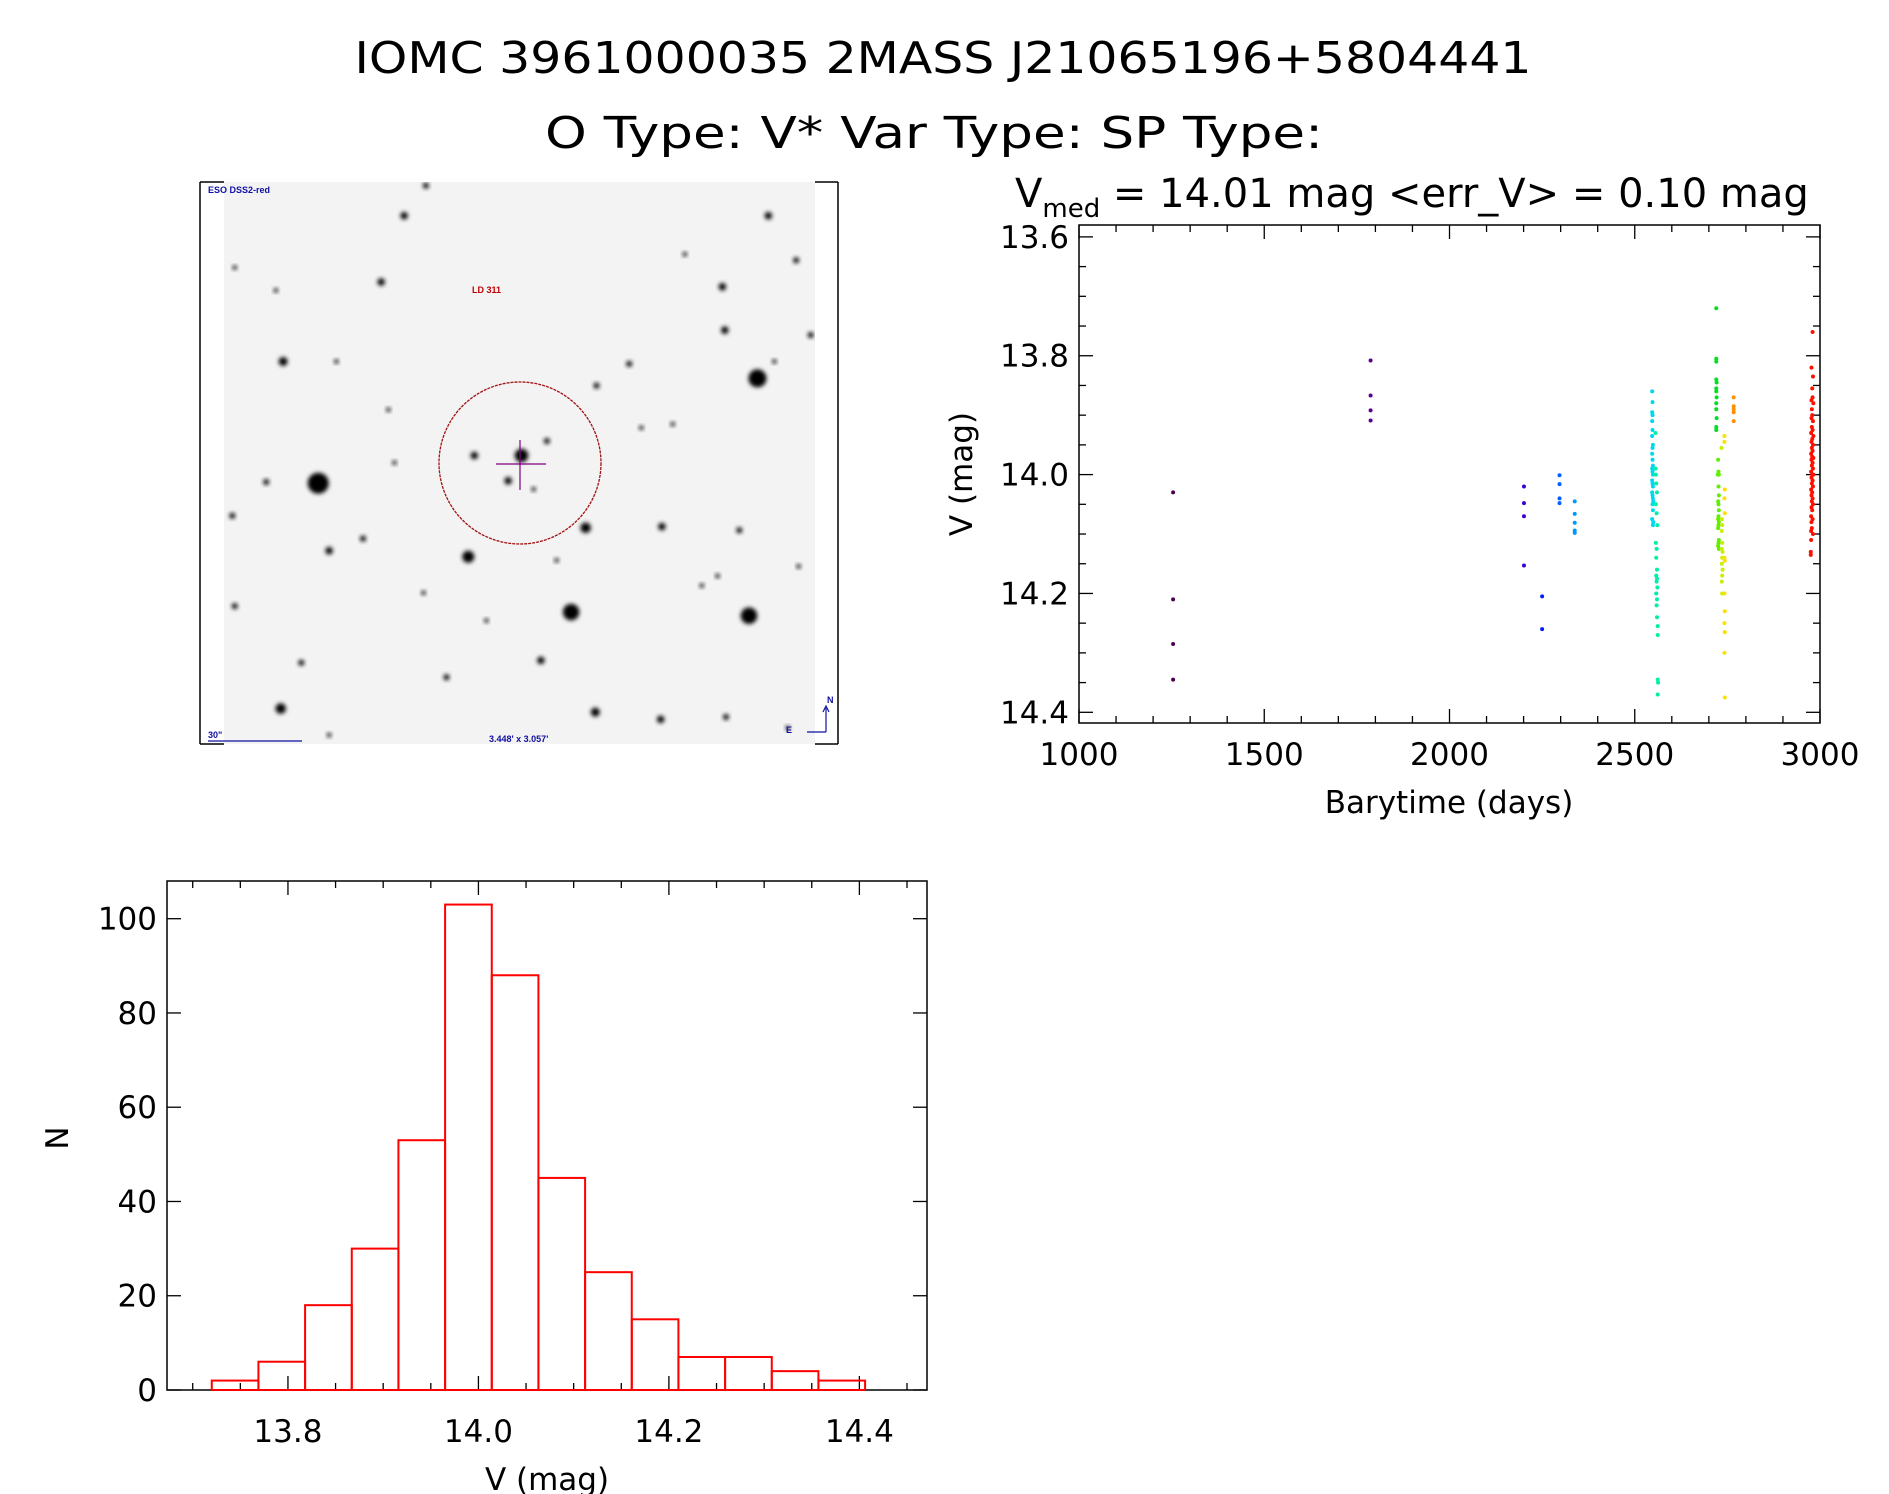  I want to click on target-crosshair-icon, so click(521, 465).